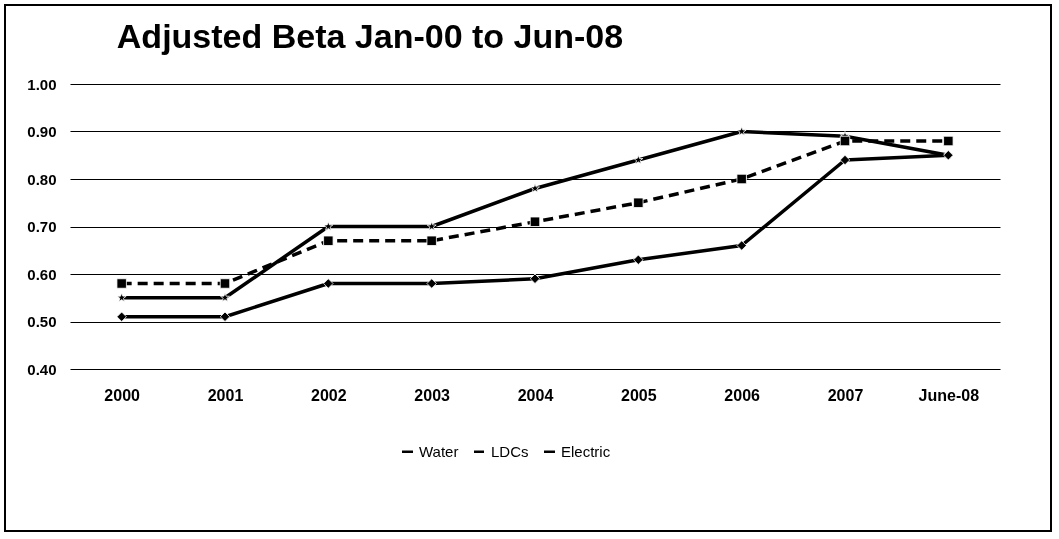 The height and width of the screenshot is (539, 1059). What do you see at coordinates (42, 274) in the screenshot?
I see `y-tick-label: 0.60` at bounding box center [42, 274].